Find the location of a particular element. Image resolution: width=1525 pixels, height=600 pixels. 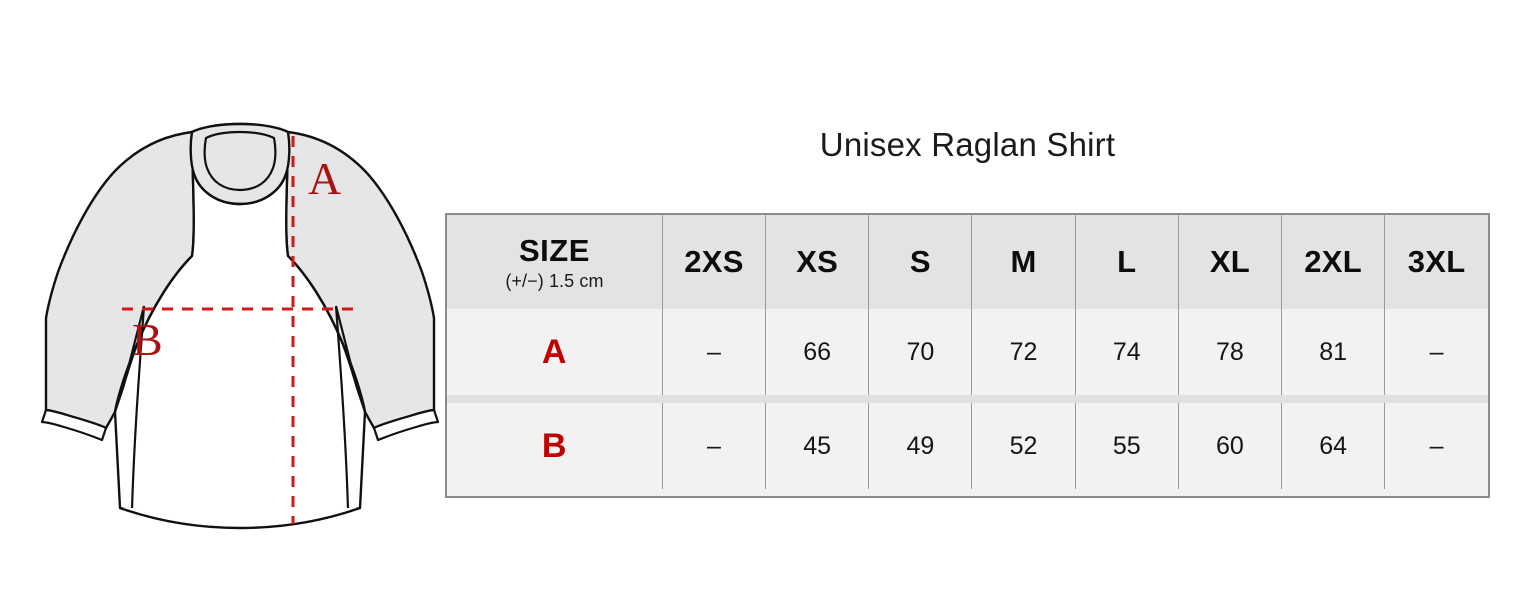

cell-a-s: 70 is located at coordinates (920, 352).